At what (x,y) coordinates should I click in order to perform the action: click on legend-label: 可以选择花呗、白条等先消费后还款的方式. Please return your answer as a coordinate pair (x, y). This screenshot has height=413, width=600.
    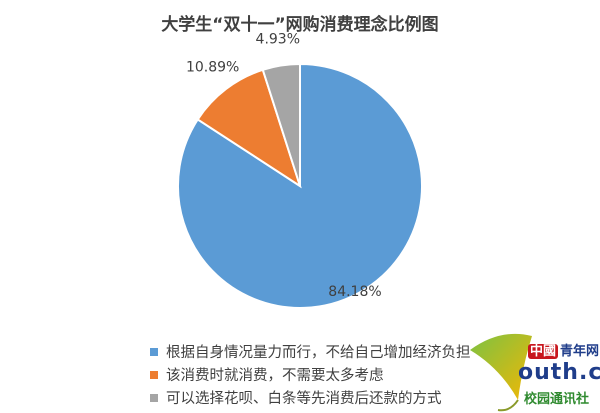
    Looking at the image, I should click on (304, 399).